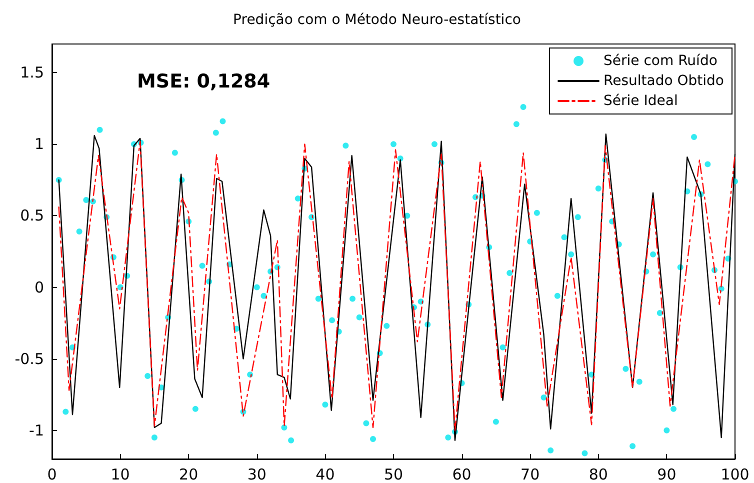 The width and height of the screenshot is (754, 483). Describe the element at coordinates (735, 474) in the screenshot. I see `x-tick-label: 100` at that location.